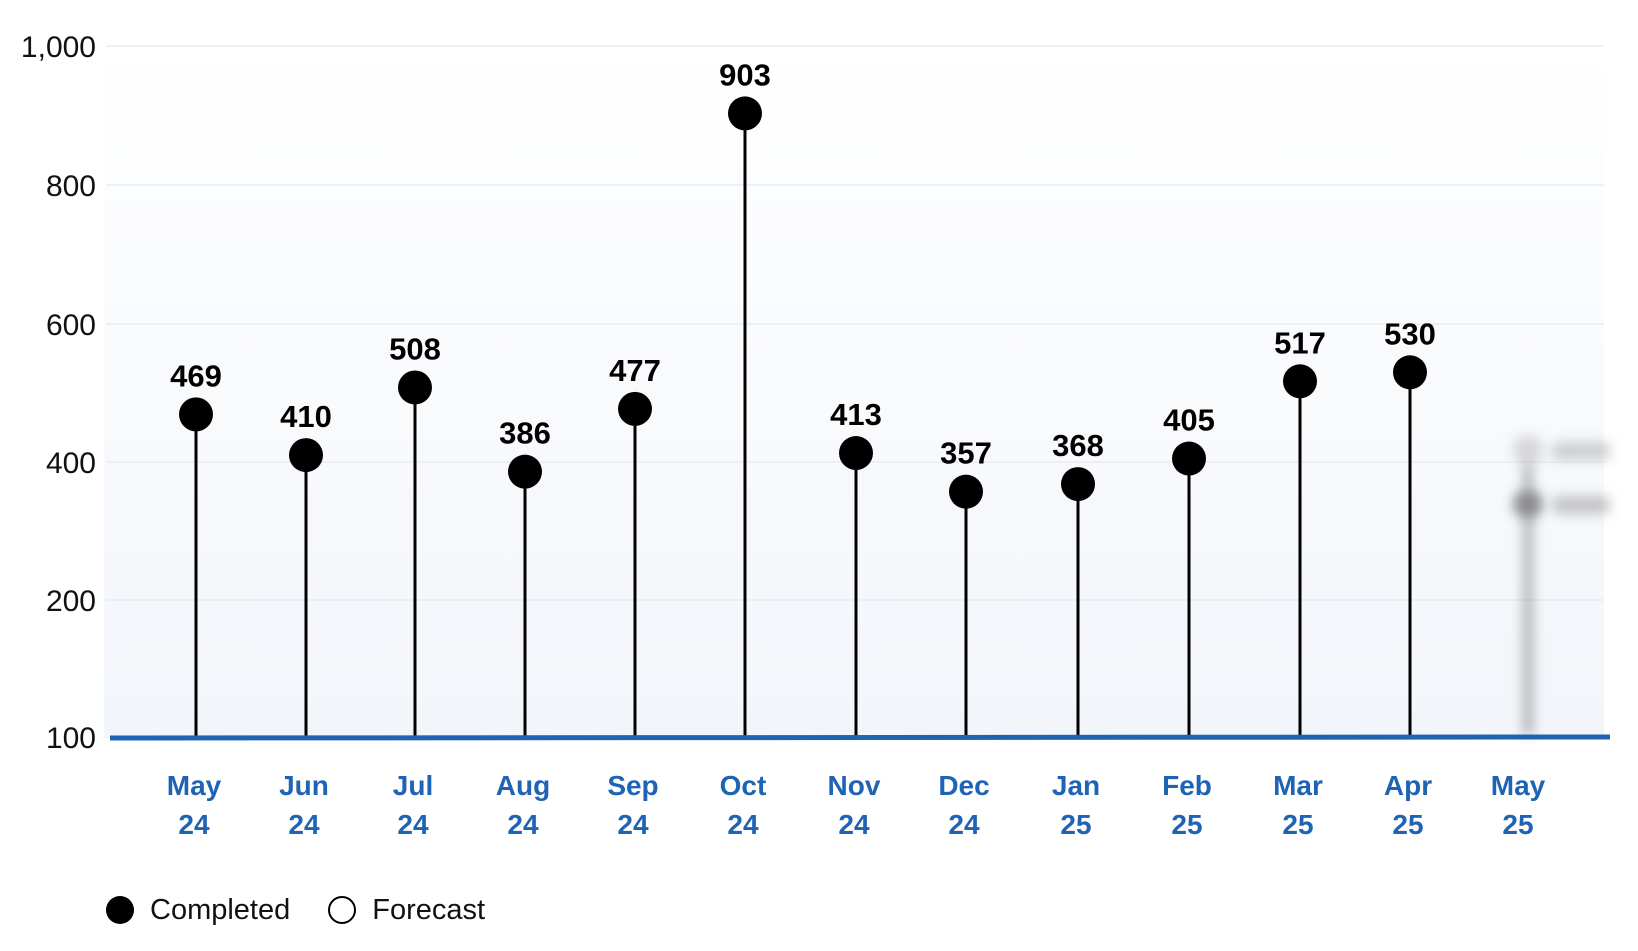 The image size is (1638, 951). I want to click on y-tick-label: 1,000, so click(58, 47).